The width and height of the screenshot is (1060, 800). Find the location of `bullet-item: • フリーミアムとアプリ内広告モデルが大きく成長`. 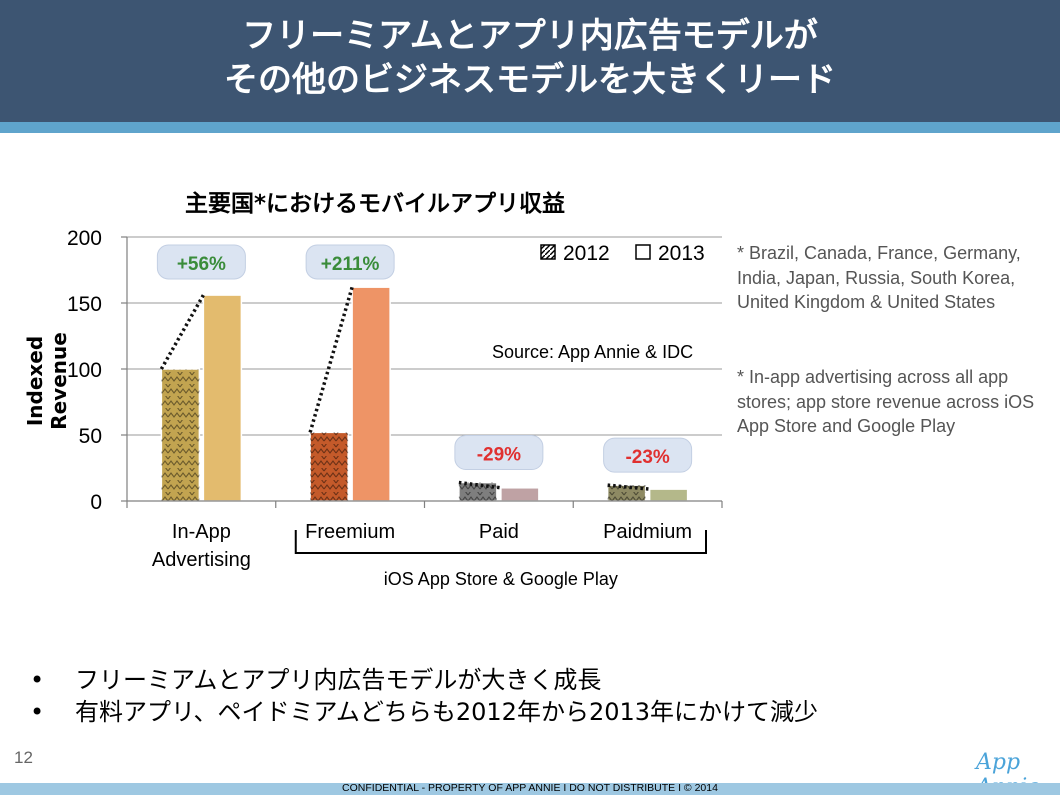

bullet-item: • フリーミアムとアプリ内広告モデルが大きく成長 is located at coordinates (424, 680).